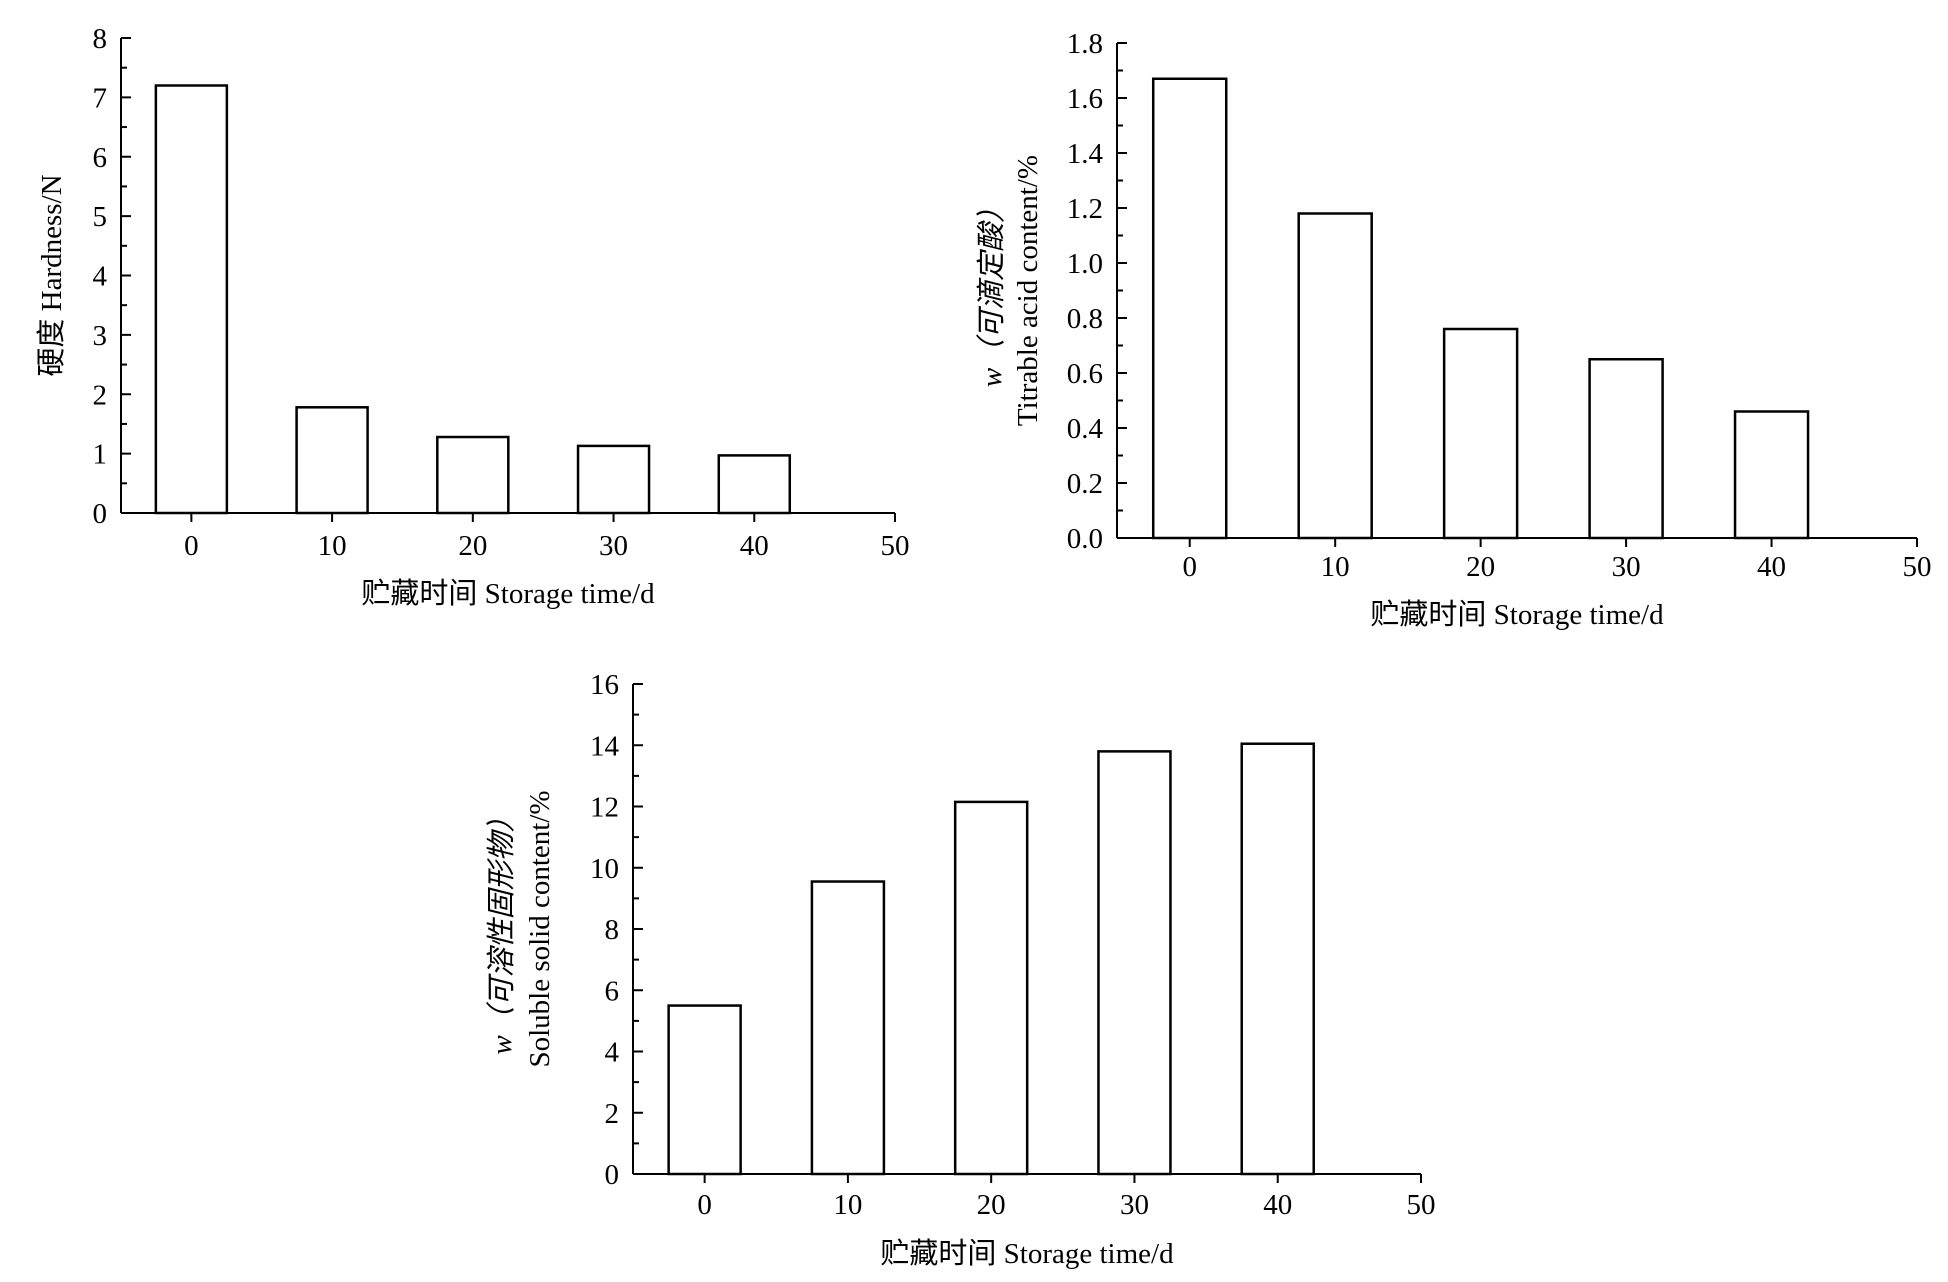  I want to click on y-tick-label: 0.4, so click(1085, 429).